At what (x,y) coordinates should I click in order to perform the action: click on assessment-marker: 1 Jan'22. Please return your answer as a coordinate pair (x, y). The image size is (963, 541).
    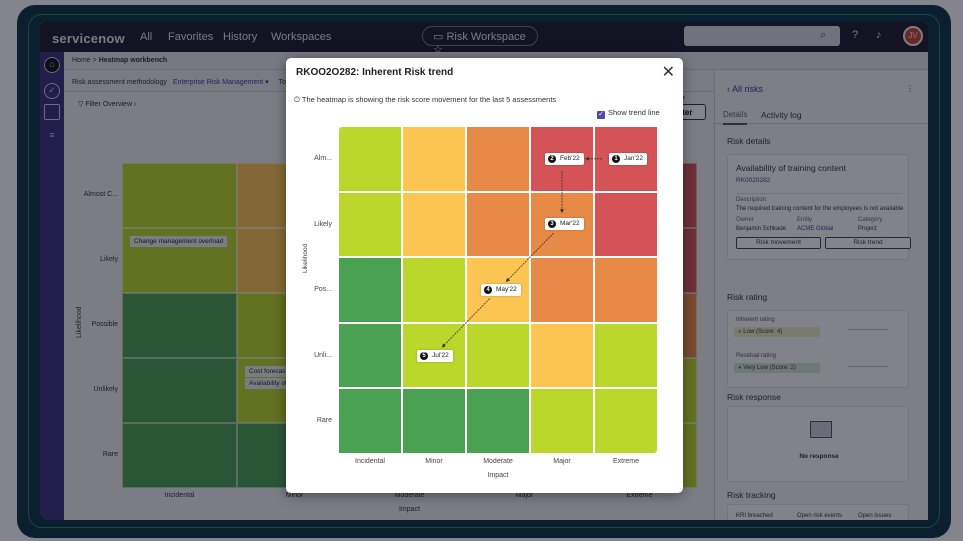
    Looking at the image, I should click on (628, 158).